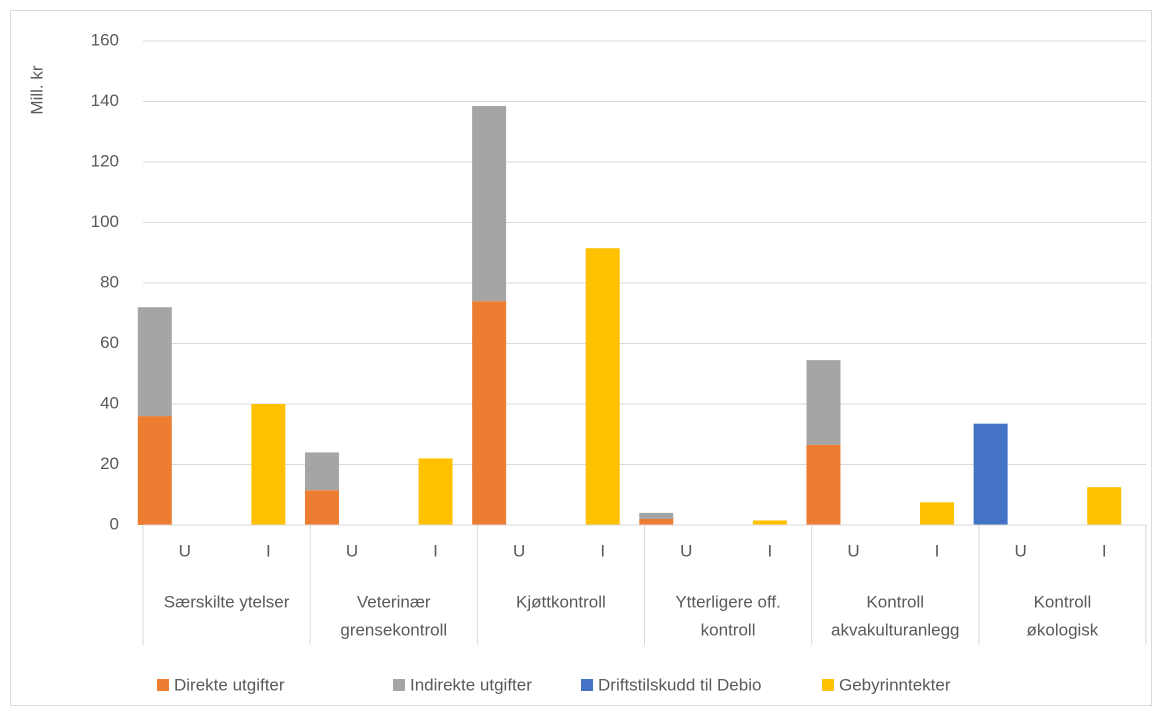 This screenshot has width=1162, height=716. What do you see at coordinates (105, 100) in the screenshot?
I see `y-tick-label: 140` at bounding box center [105, 100].